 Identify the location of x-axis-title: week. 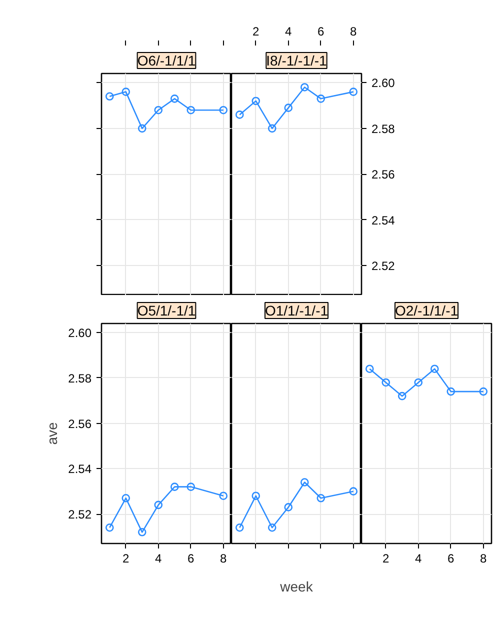
(296, 586).